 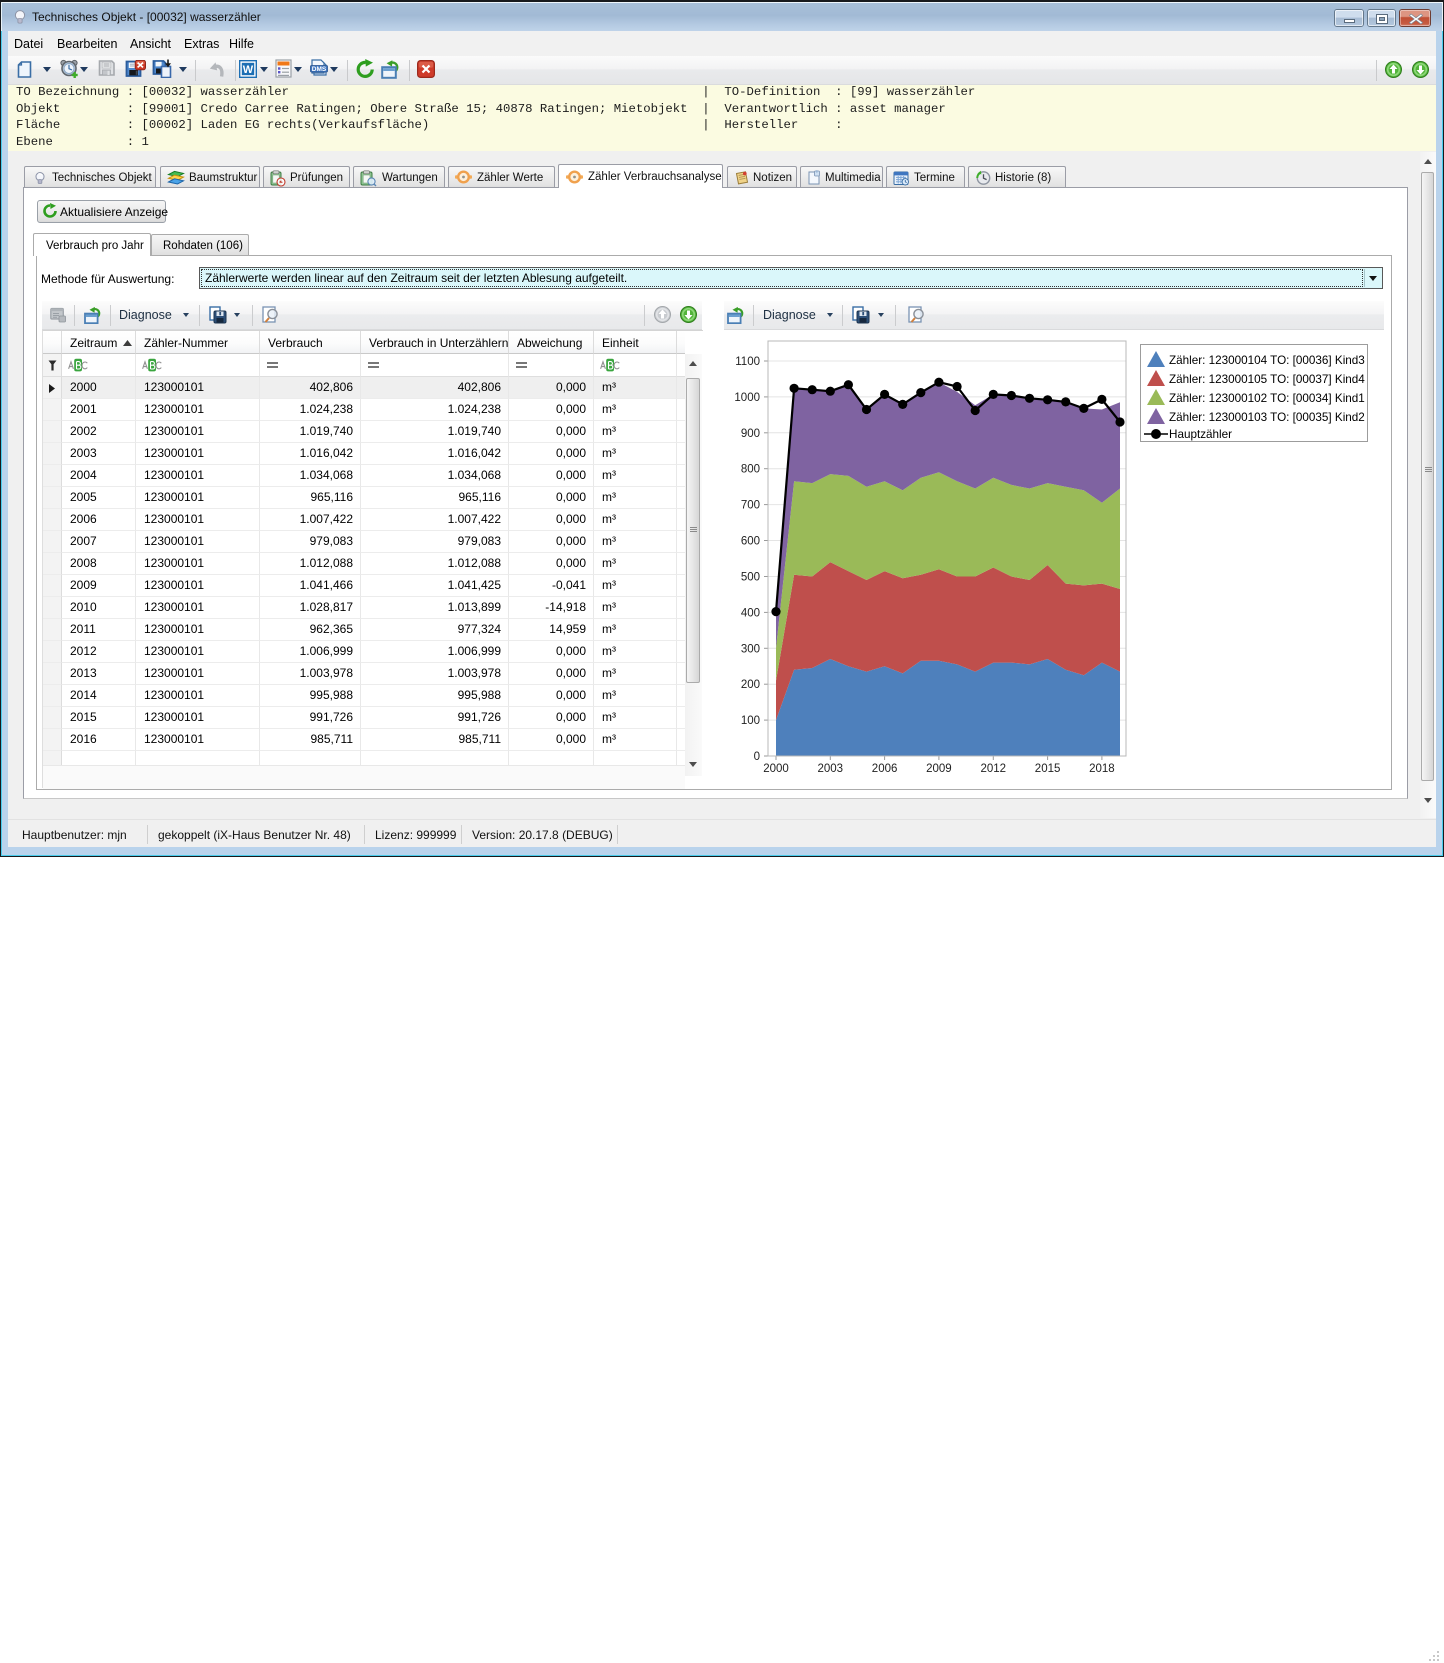 I want to click on svg-text: 2018, so click(x=1102, y=769).